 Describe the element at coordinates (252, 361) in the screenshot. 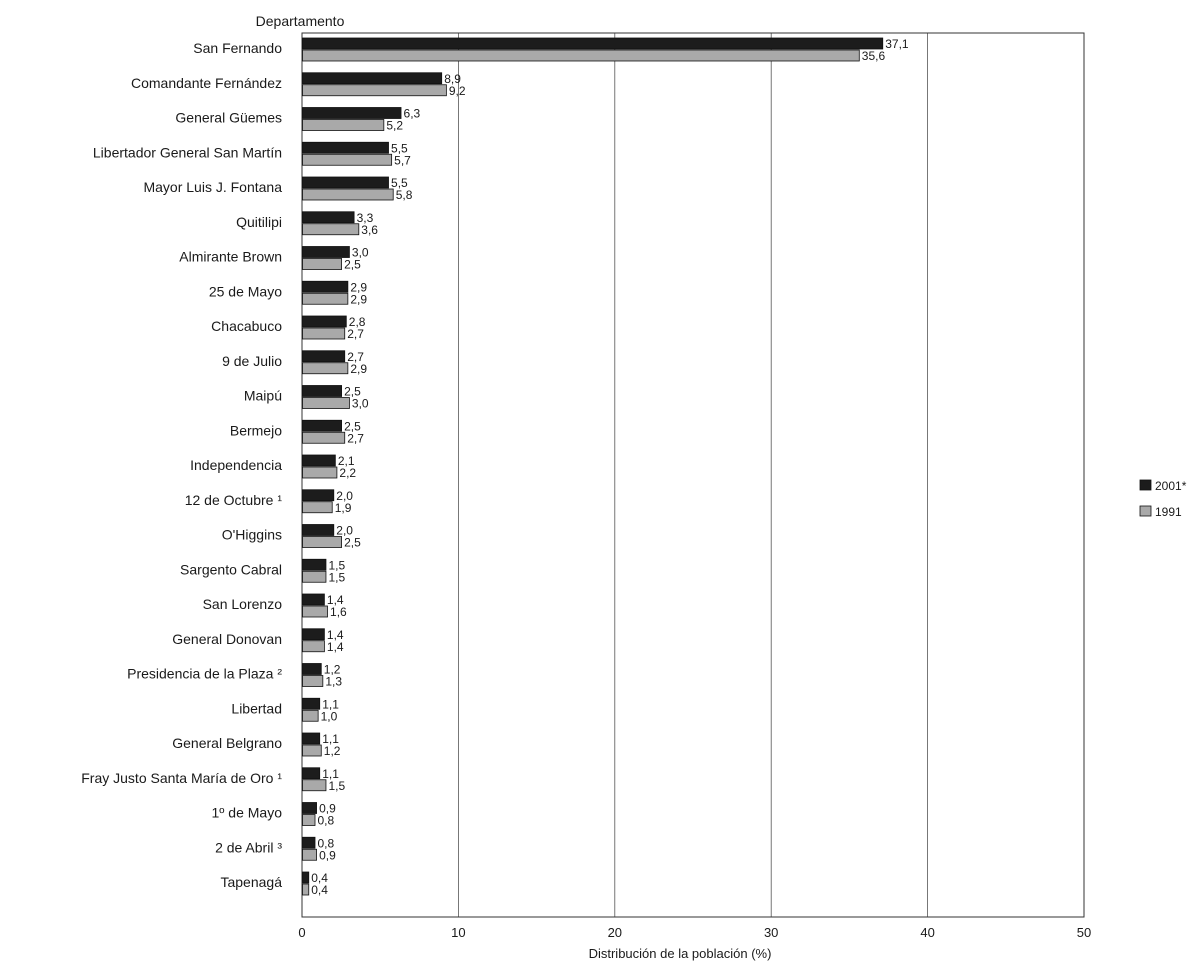

I see `category-label: 9 de Julio` at that location.